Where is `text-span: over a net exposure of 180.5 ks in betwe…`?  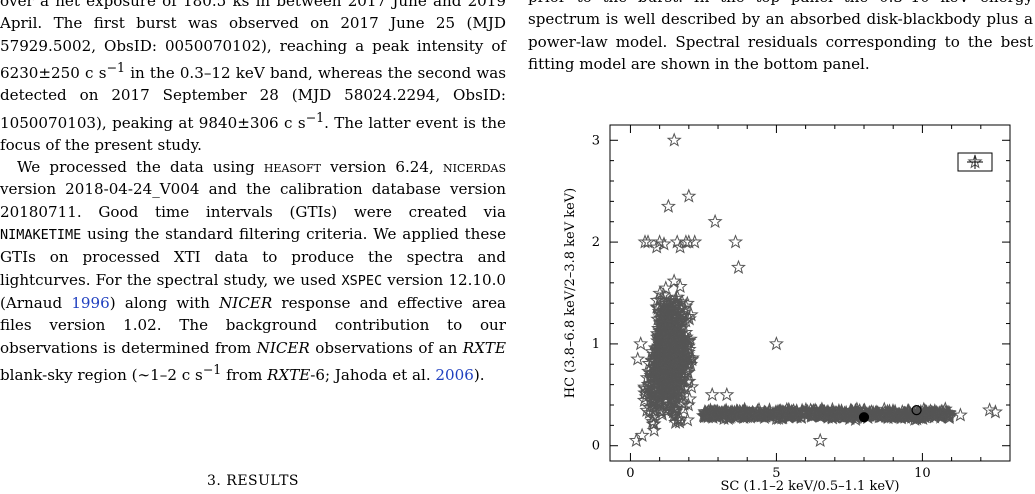
text-span: over a net exposure of 180.5 ks in betwe… is located at coordinates (253, 41).